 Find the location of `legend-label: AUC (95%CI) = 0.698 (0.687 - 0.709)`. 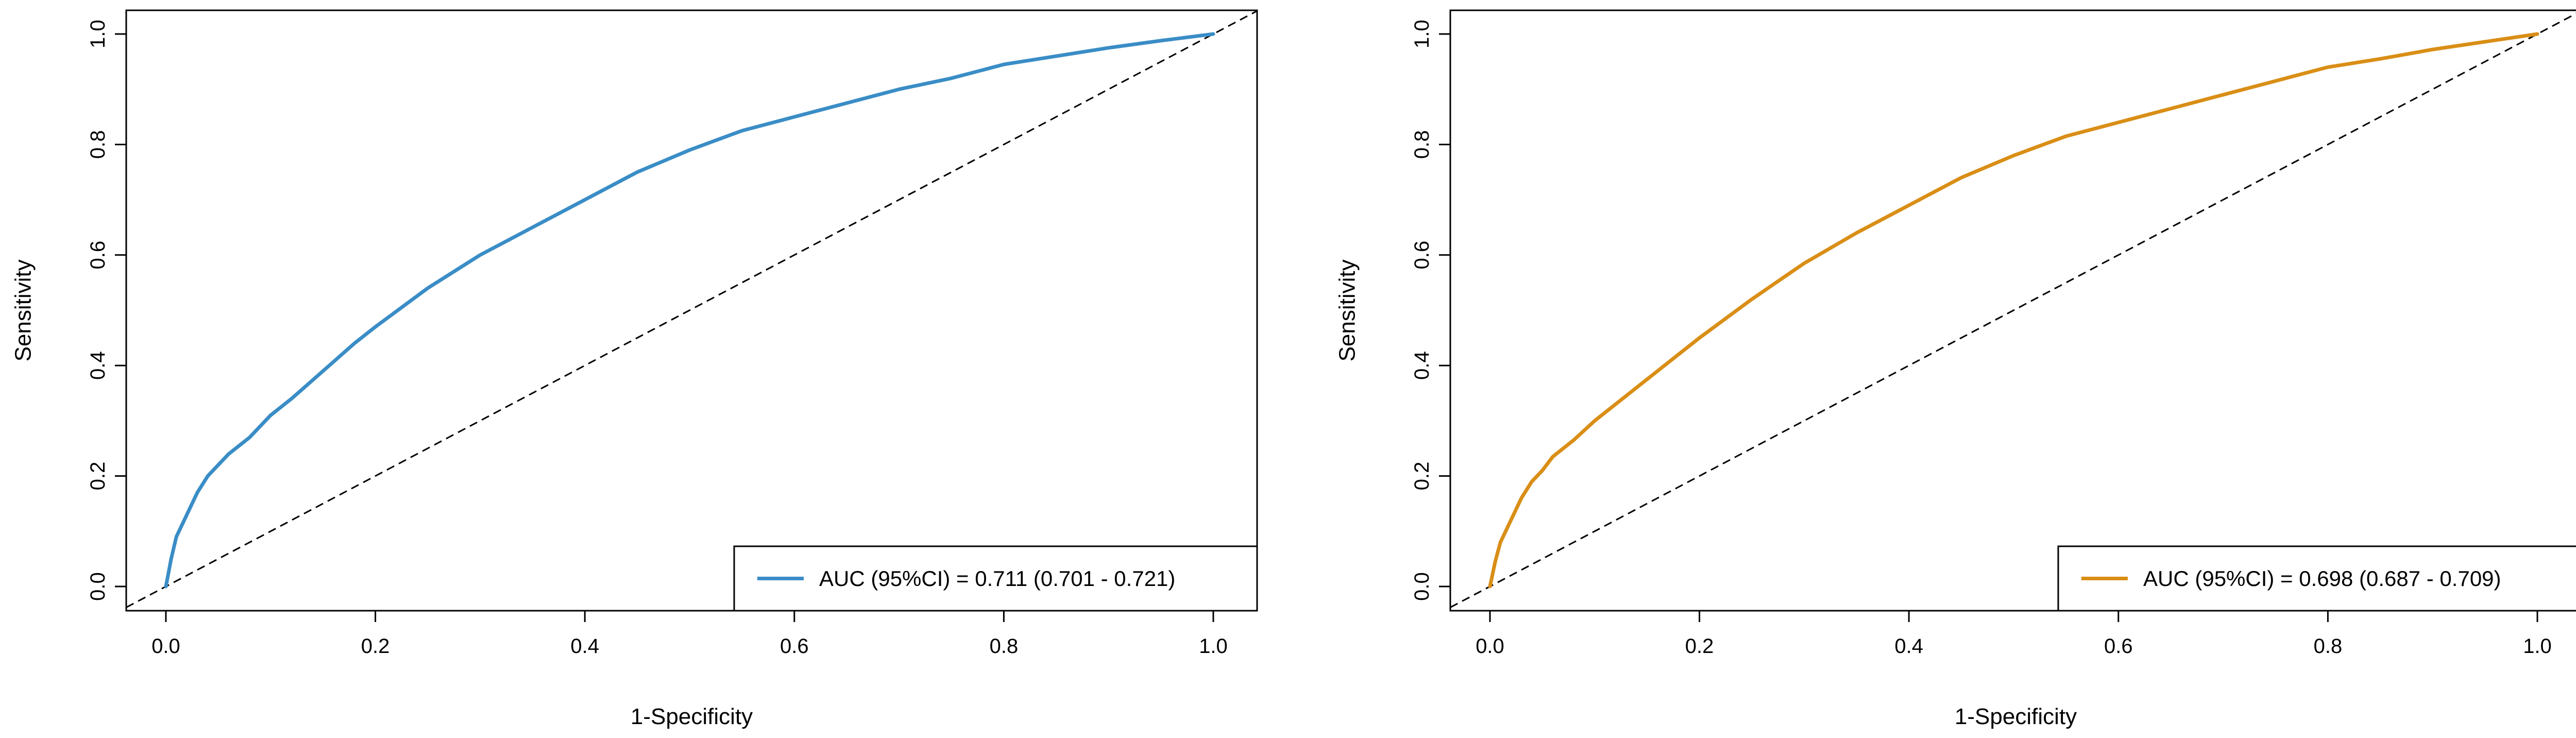

legend-label: AUC (95%CI) = 0.698 (0.687 - 0.709) is located at coordinates (2322, 578).